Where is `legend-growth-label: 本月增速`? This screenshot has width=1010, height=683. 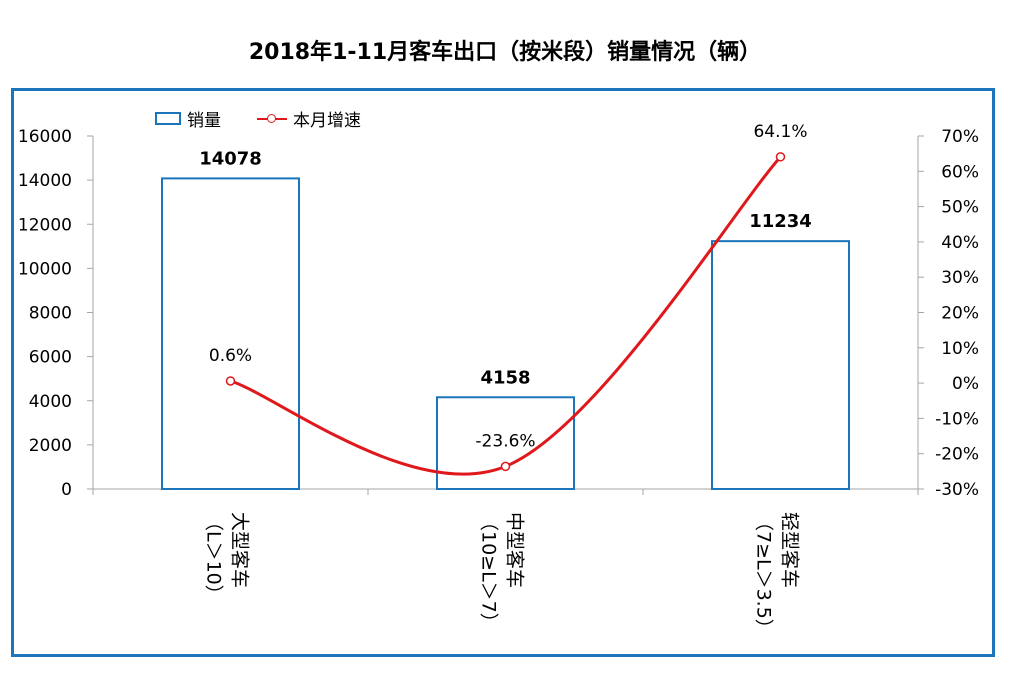
legend-growth-label: 本月增速 is located at coordinates (327, 120).